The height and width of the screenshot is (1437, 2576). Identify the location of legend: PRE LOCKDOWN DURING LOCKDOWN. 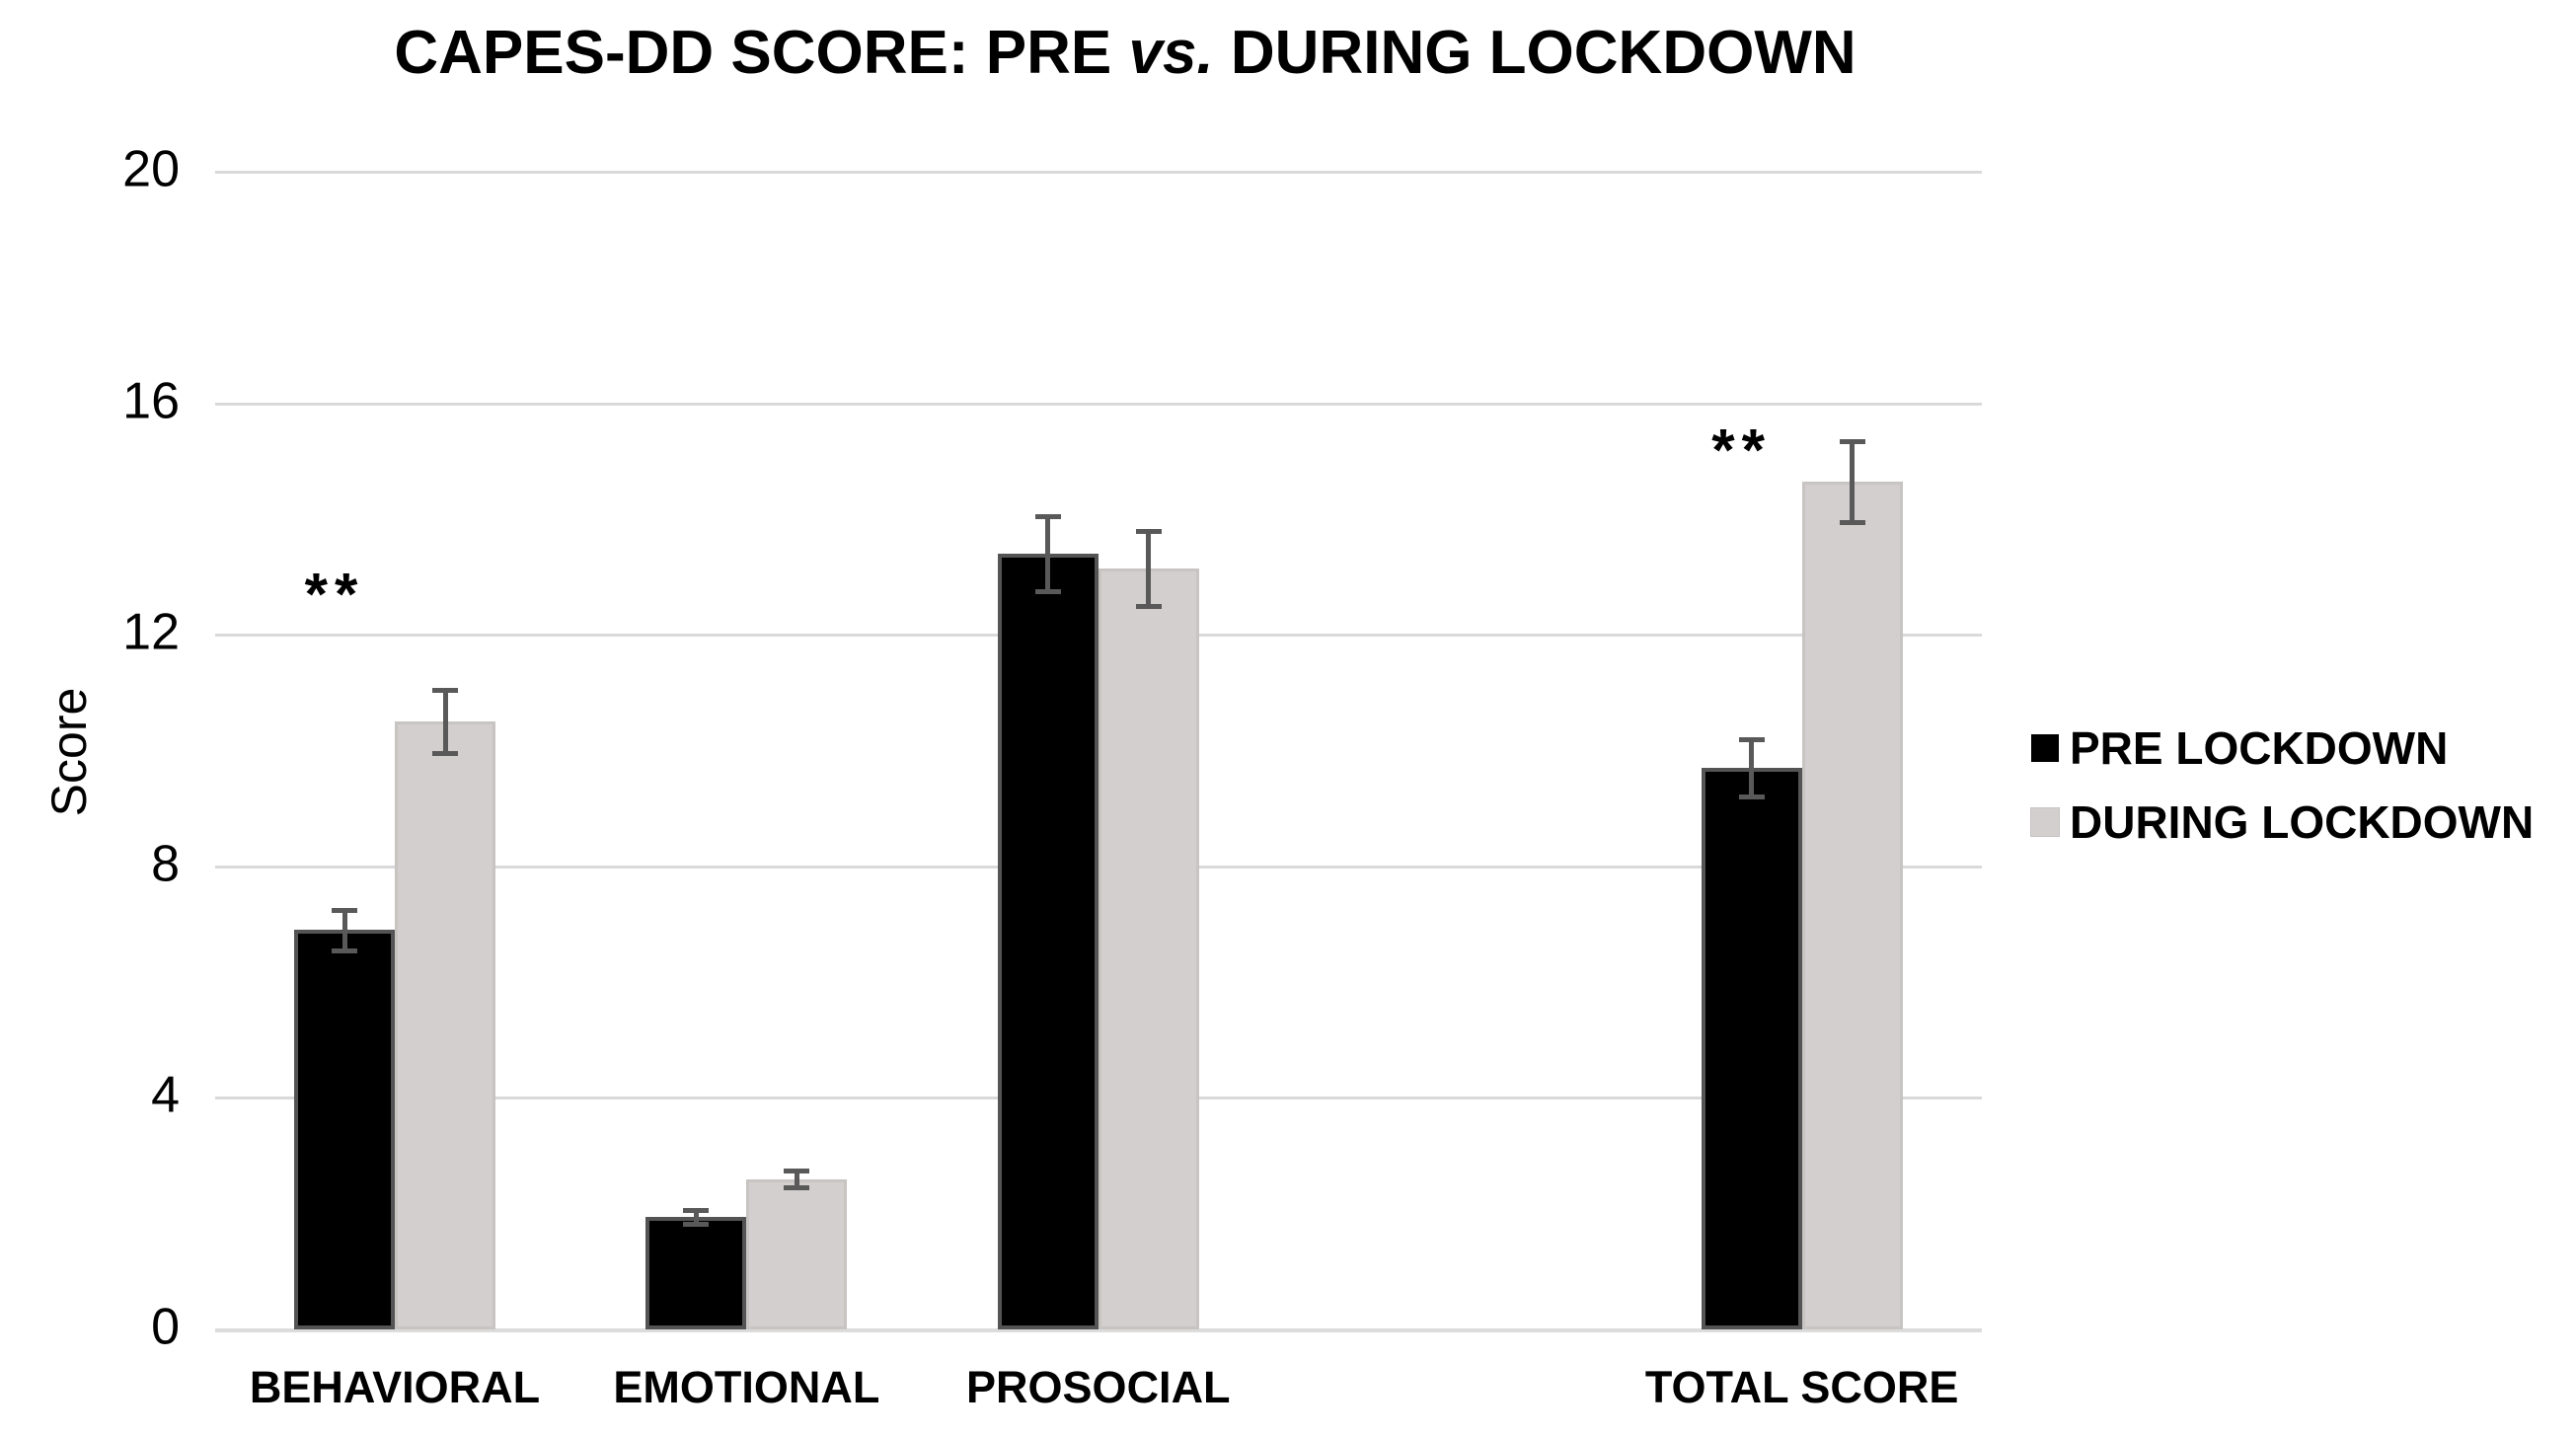
(2282, 785).